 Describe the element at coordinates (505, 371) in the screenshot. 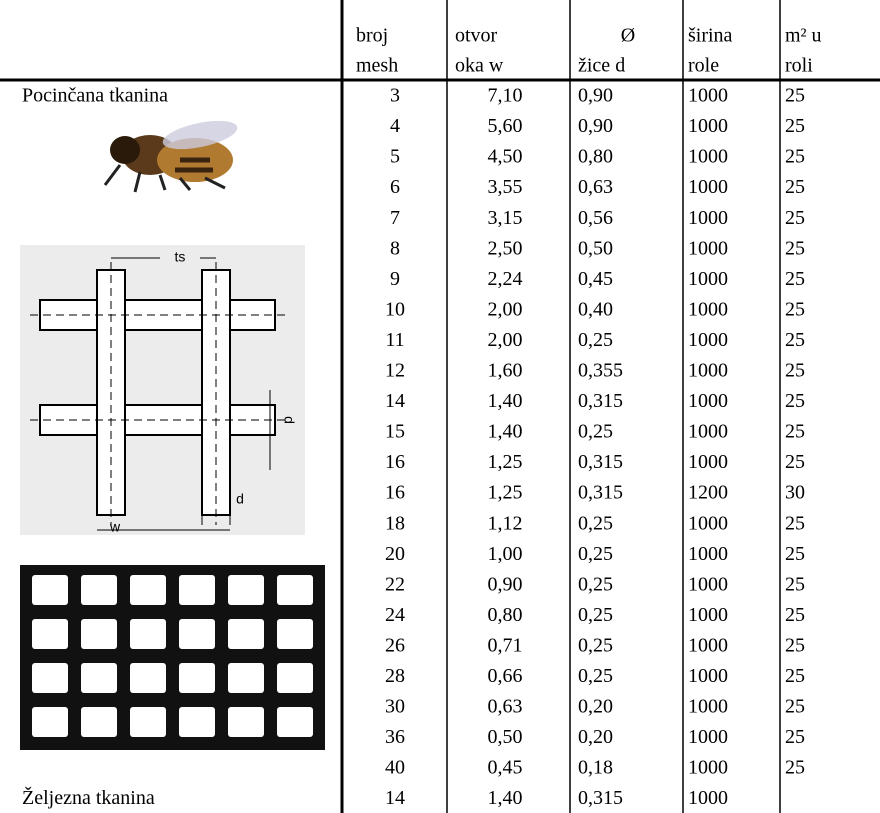

I see `table-cell: 1,60` at that location.